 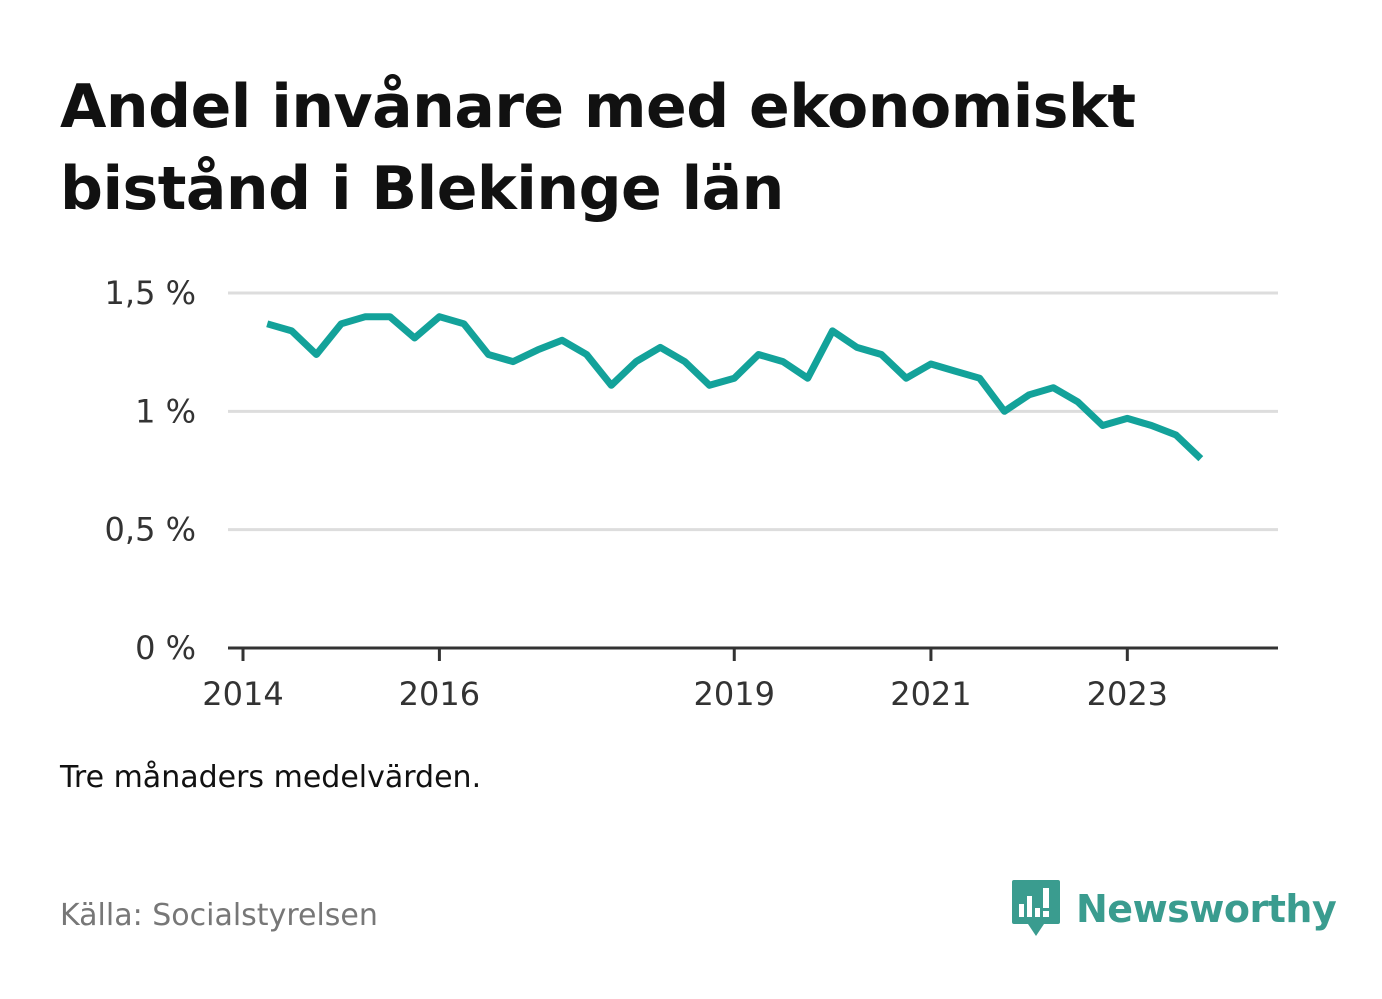 What do you see at coordinates (150, 293) in the screenshot?
I see `y-tick-label: 1,5 %` at bounding box center [150, 293].